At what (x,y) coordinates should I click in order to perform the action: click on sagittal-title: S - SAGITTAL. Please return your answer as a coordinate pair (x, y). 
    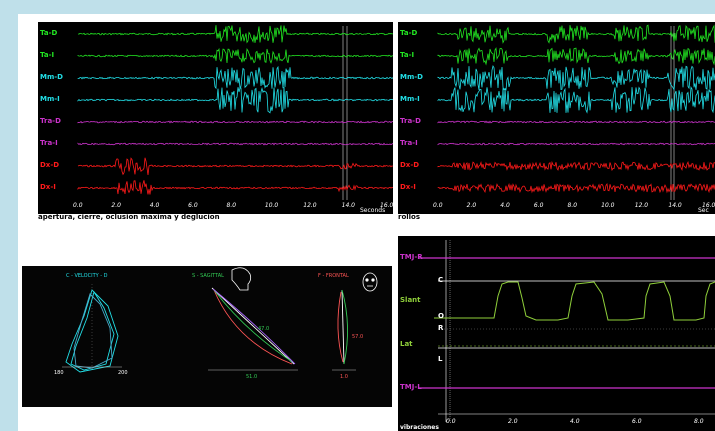
    Looking at the image, I should click on (208, 276).